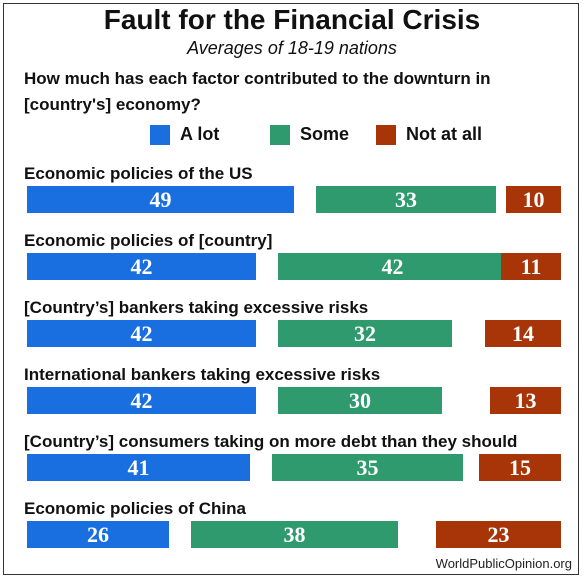 This screenshot has width=584, height=579. What do you see at coordinates (392, 266) in the screenshot?
I see `bar-some: 42` at bounding box center [392, 266].